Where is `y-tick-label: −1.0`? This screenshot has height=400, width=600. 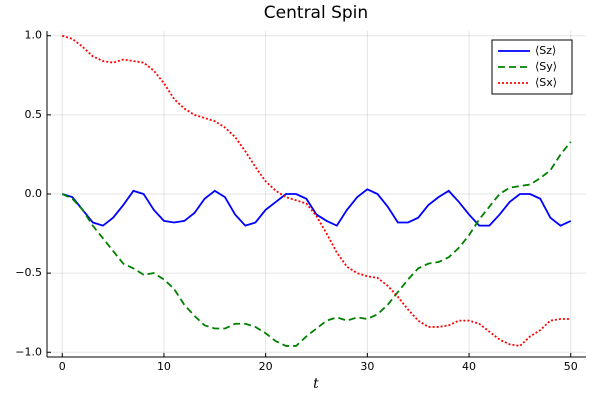
y-tick-label: −1.0 is located at coordinates (28, 351).